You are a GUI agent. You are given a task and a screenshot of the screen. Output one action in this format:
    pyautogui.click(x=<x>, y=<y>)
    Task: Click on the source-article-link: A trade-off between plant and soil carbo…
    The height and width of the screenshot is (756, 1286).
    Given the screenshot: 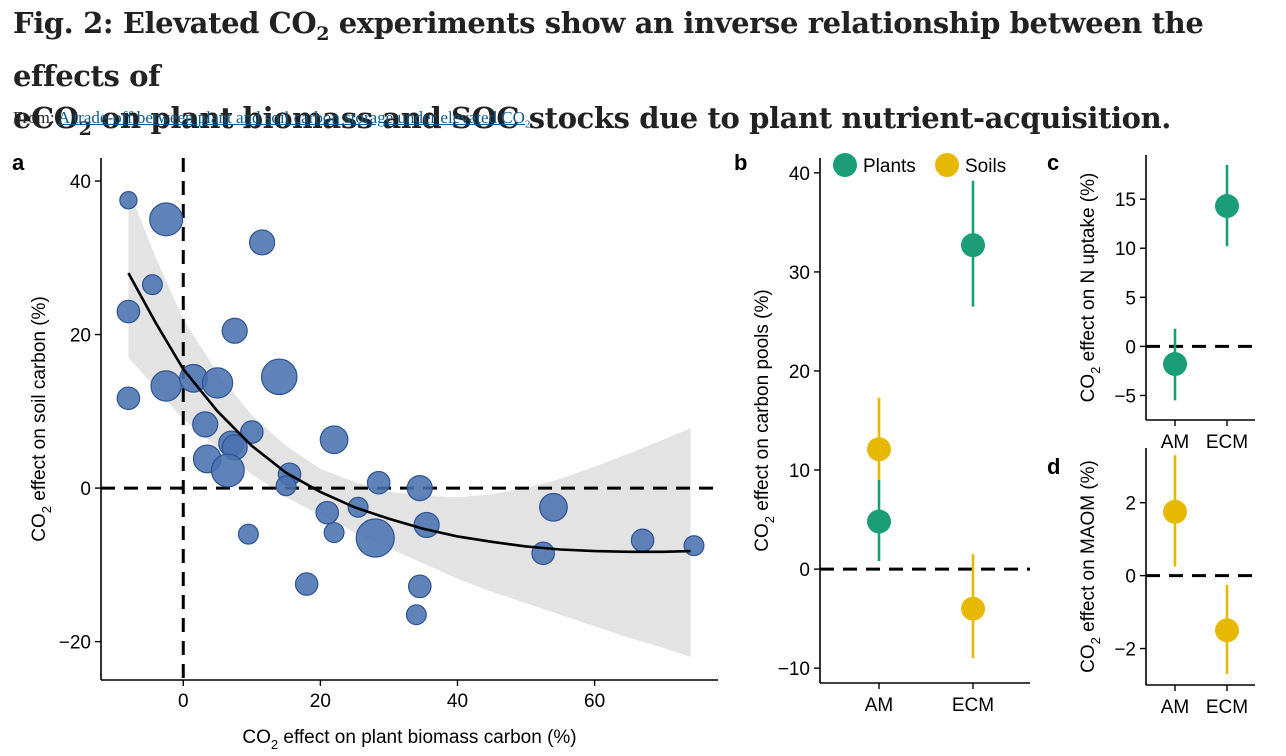 What is the action you would take?
    pyautogui.click(x=294, y=119)
    